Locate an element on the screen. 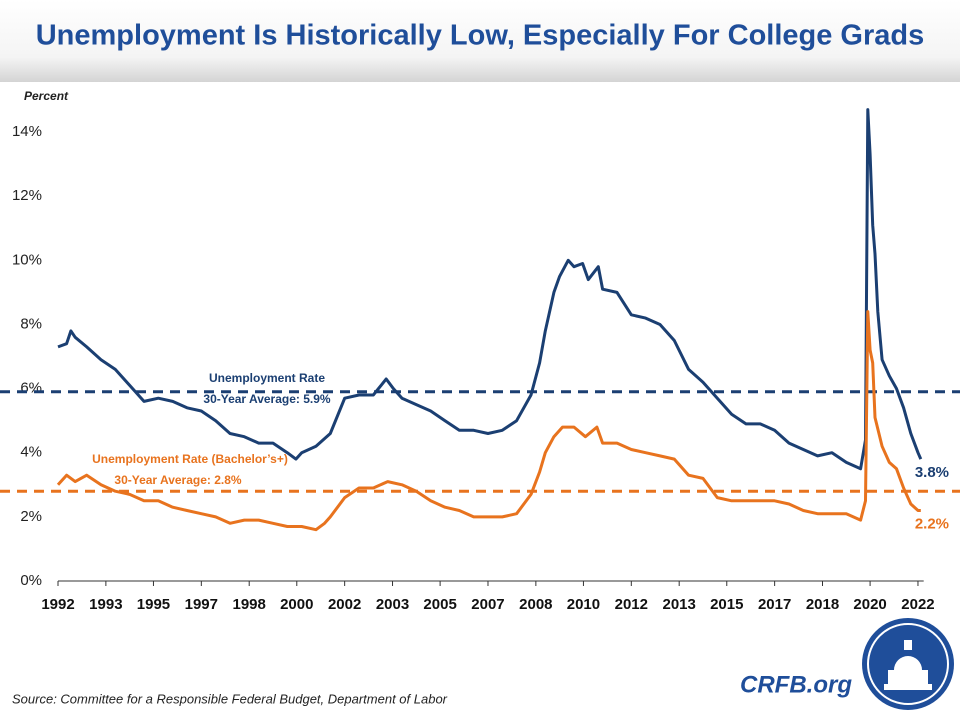  series-label: Unemployment Rate is located at coordinates (267, 378).